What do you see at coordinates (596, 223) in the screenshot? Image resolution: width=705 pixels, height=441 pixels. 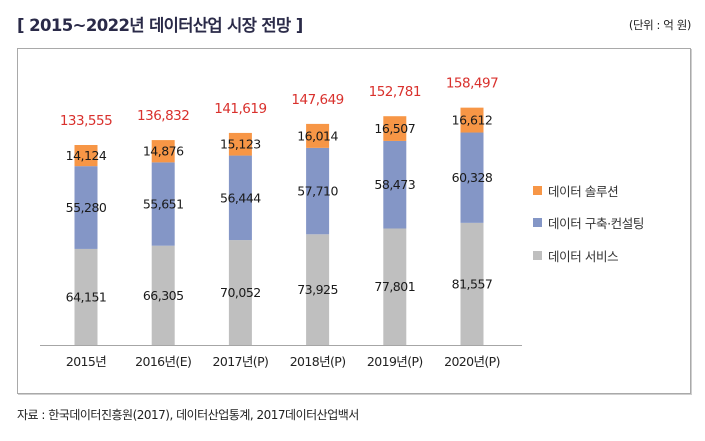 I see `legend-label-consulting: 데이터 구축·컨설팅` at bounding box center [596, 223].